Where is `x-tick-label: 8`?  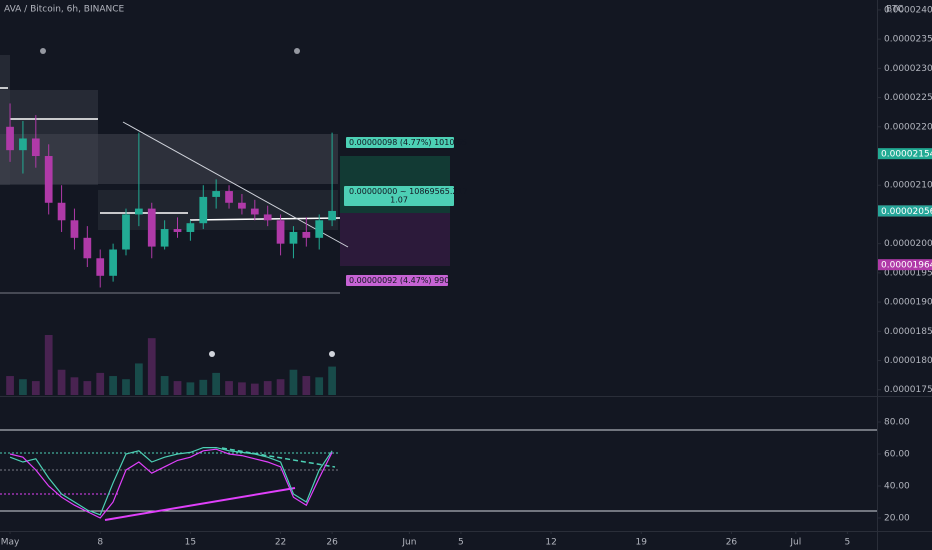 x-tick-label: 8 is located at coordinates (100, 543).